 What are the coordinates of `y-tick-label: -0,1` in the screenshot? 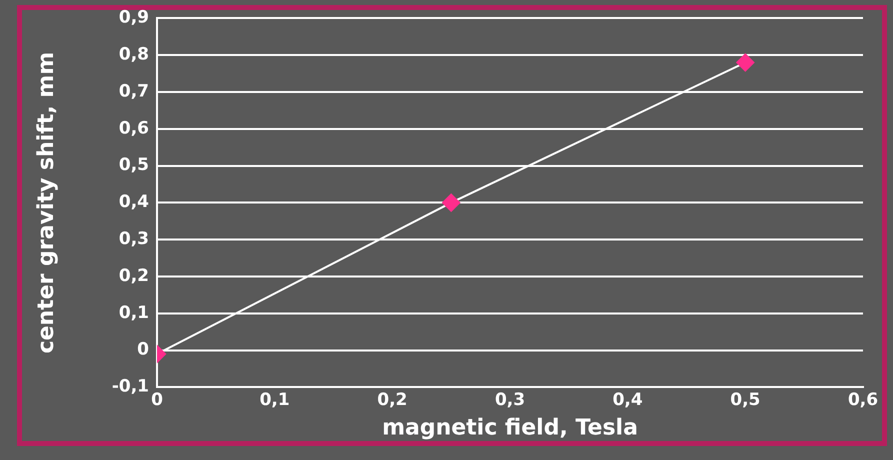 It's located at (130, 386).